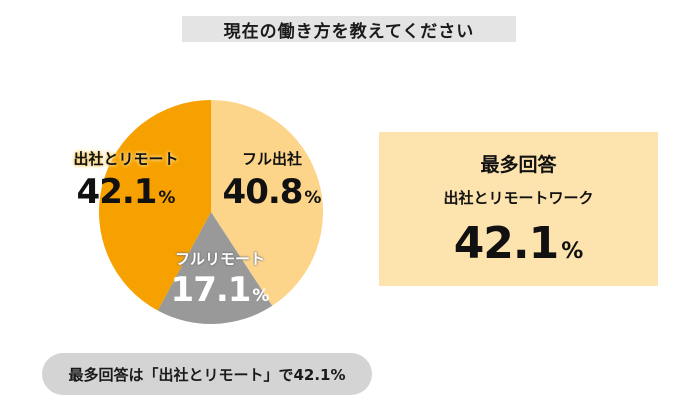  Describe the element at coordinates (261, 296) in the screenshot. I see `slice-unit-full-remote: %` at that location.